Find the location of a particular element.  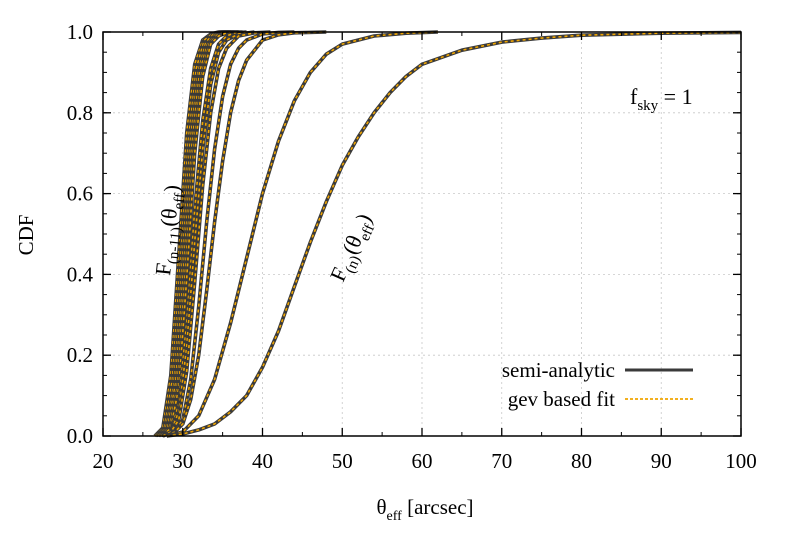

x-axis-label-base: θ is located at coordinates (381, 507).